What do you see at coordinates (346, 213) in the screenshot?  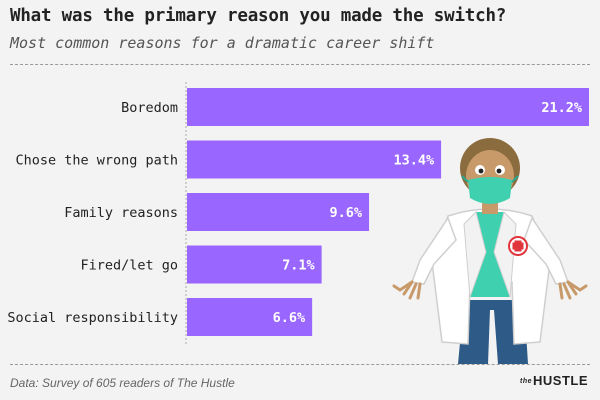 I see `value-label-2: 9.6%` at bounding box center [346, 213].